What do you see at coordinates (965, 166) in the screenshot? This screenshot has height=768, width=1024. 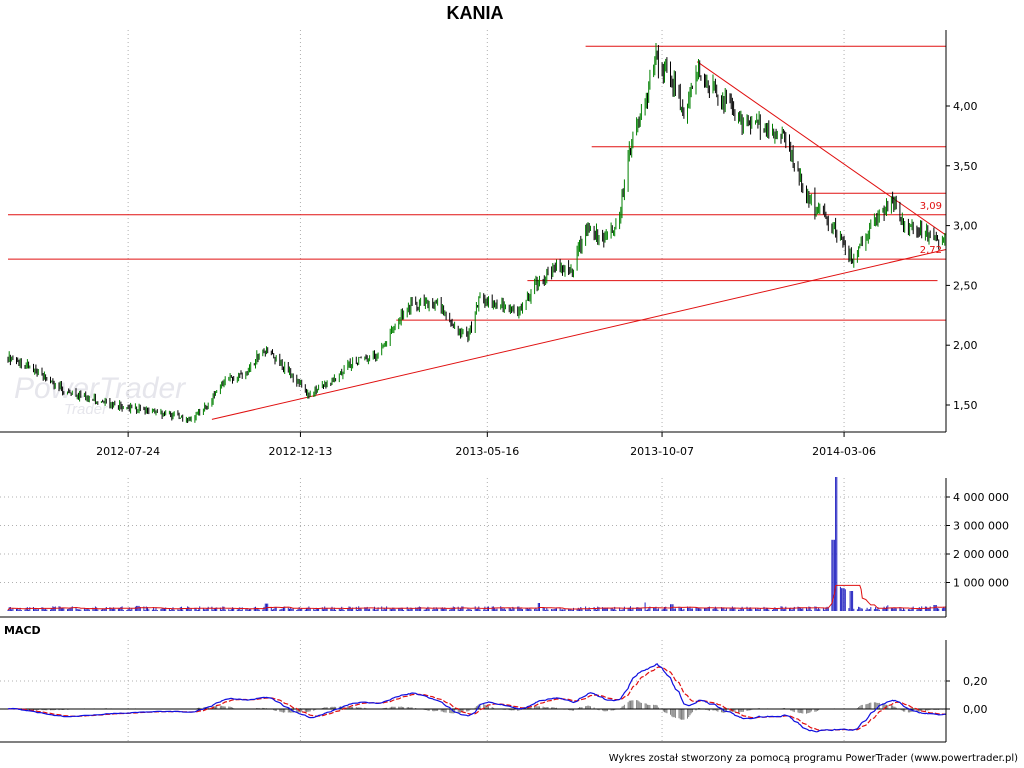 I see `price-y-tick-label: 3,50` at bounding box center [965, 166].